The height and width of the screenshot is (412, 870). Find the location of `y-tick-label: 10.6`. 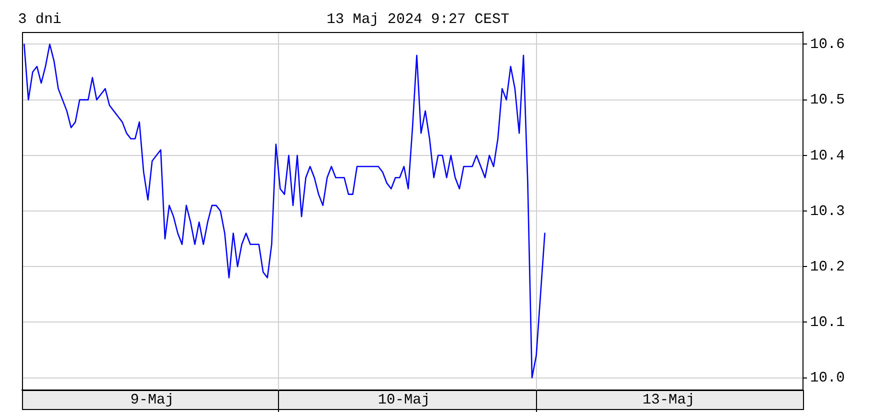

y-tick-label: 10.6 is located at coordinates (827, 45).